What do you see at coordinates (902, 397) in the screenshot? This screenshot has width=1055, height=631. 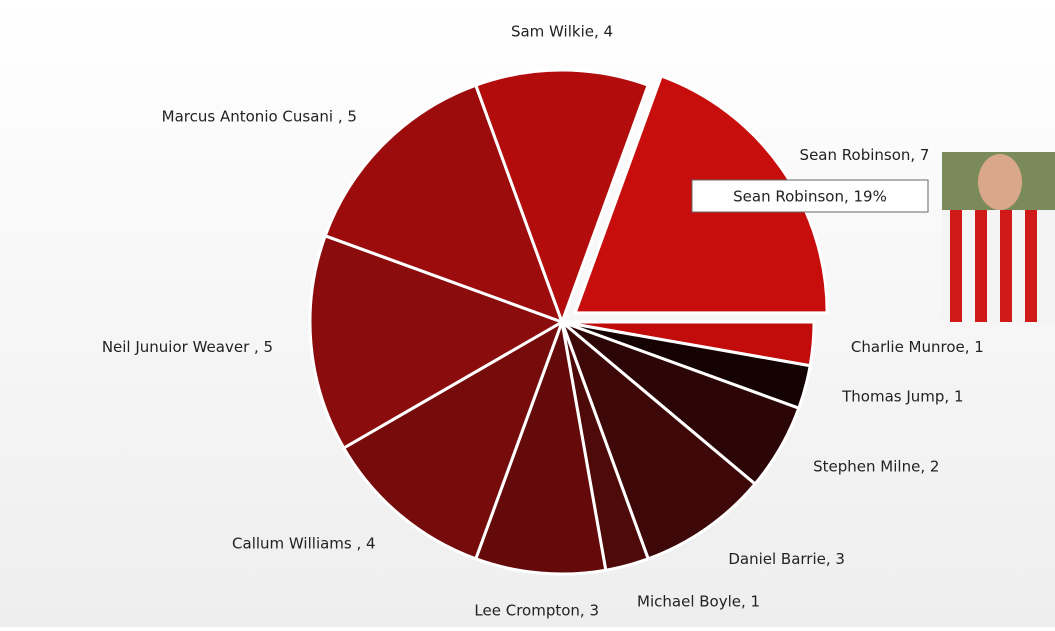 I see `slice-label: Thomas Jump, 1` at bounding box center [902, 397].